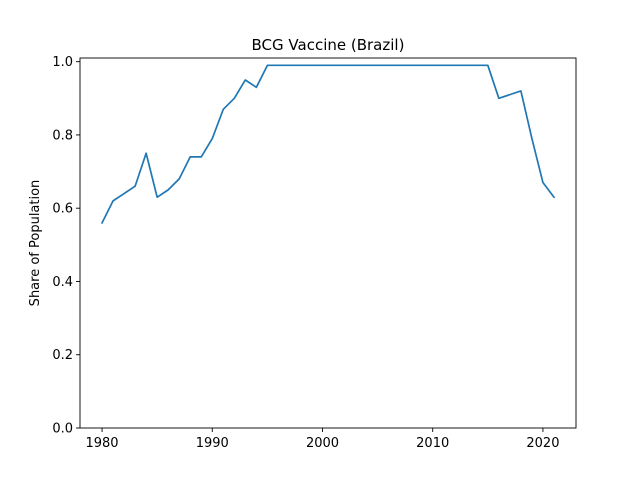  I want to click on y-axis-label: Share of Population, so click(35, 243).